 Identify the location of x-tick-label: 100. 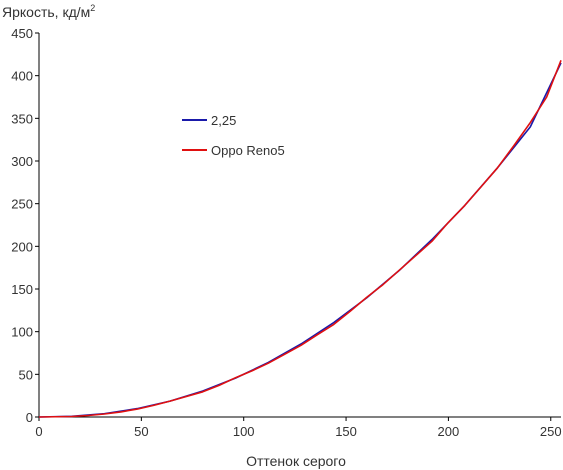
(244, 431).